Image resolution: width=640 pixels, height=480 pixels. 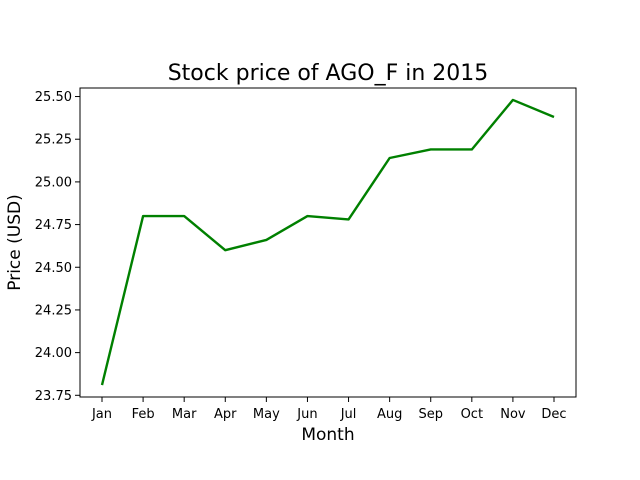 I want to click on x-tick-label: Jun, so click(x=306, y=414).